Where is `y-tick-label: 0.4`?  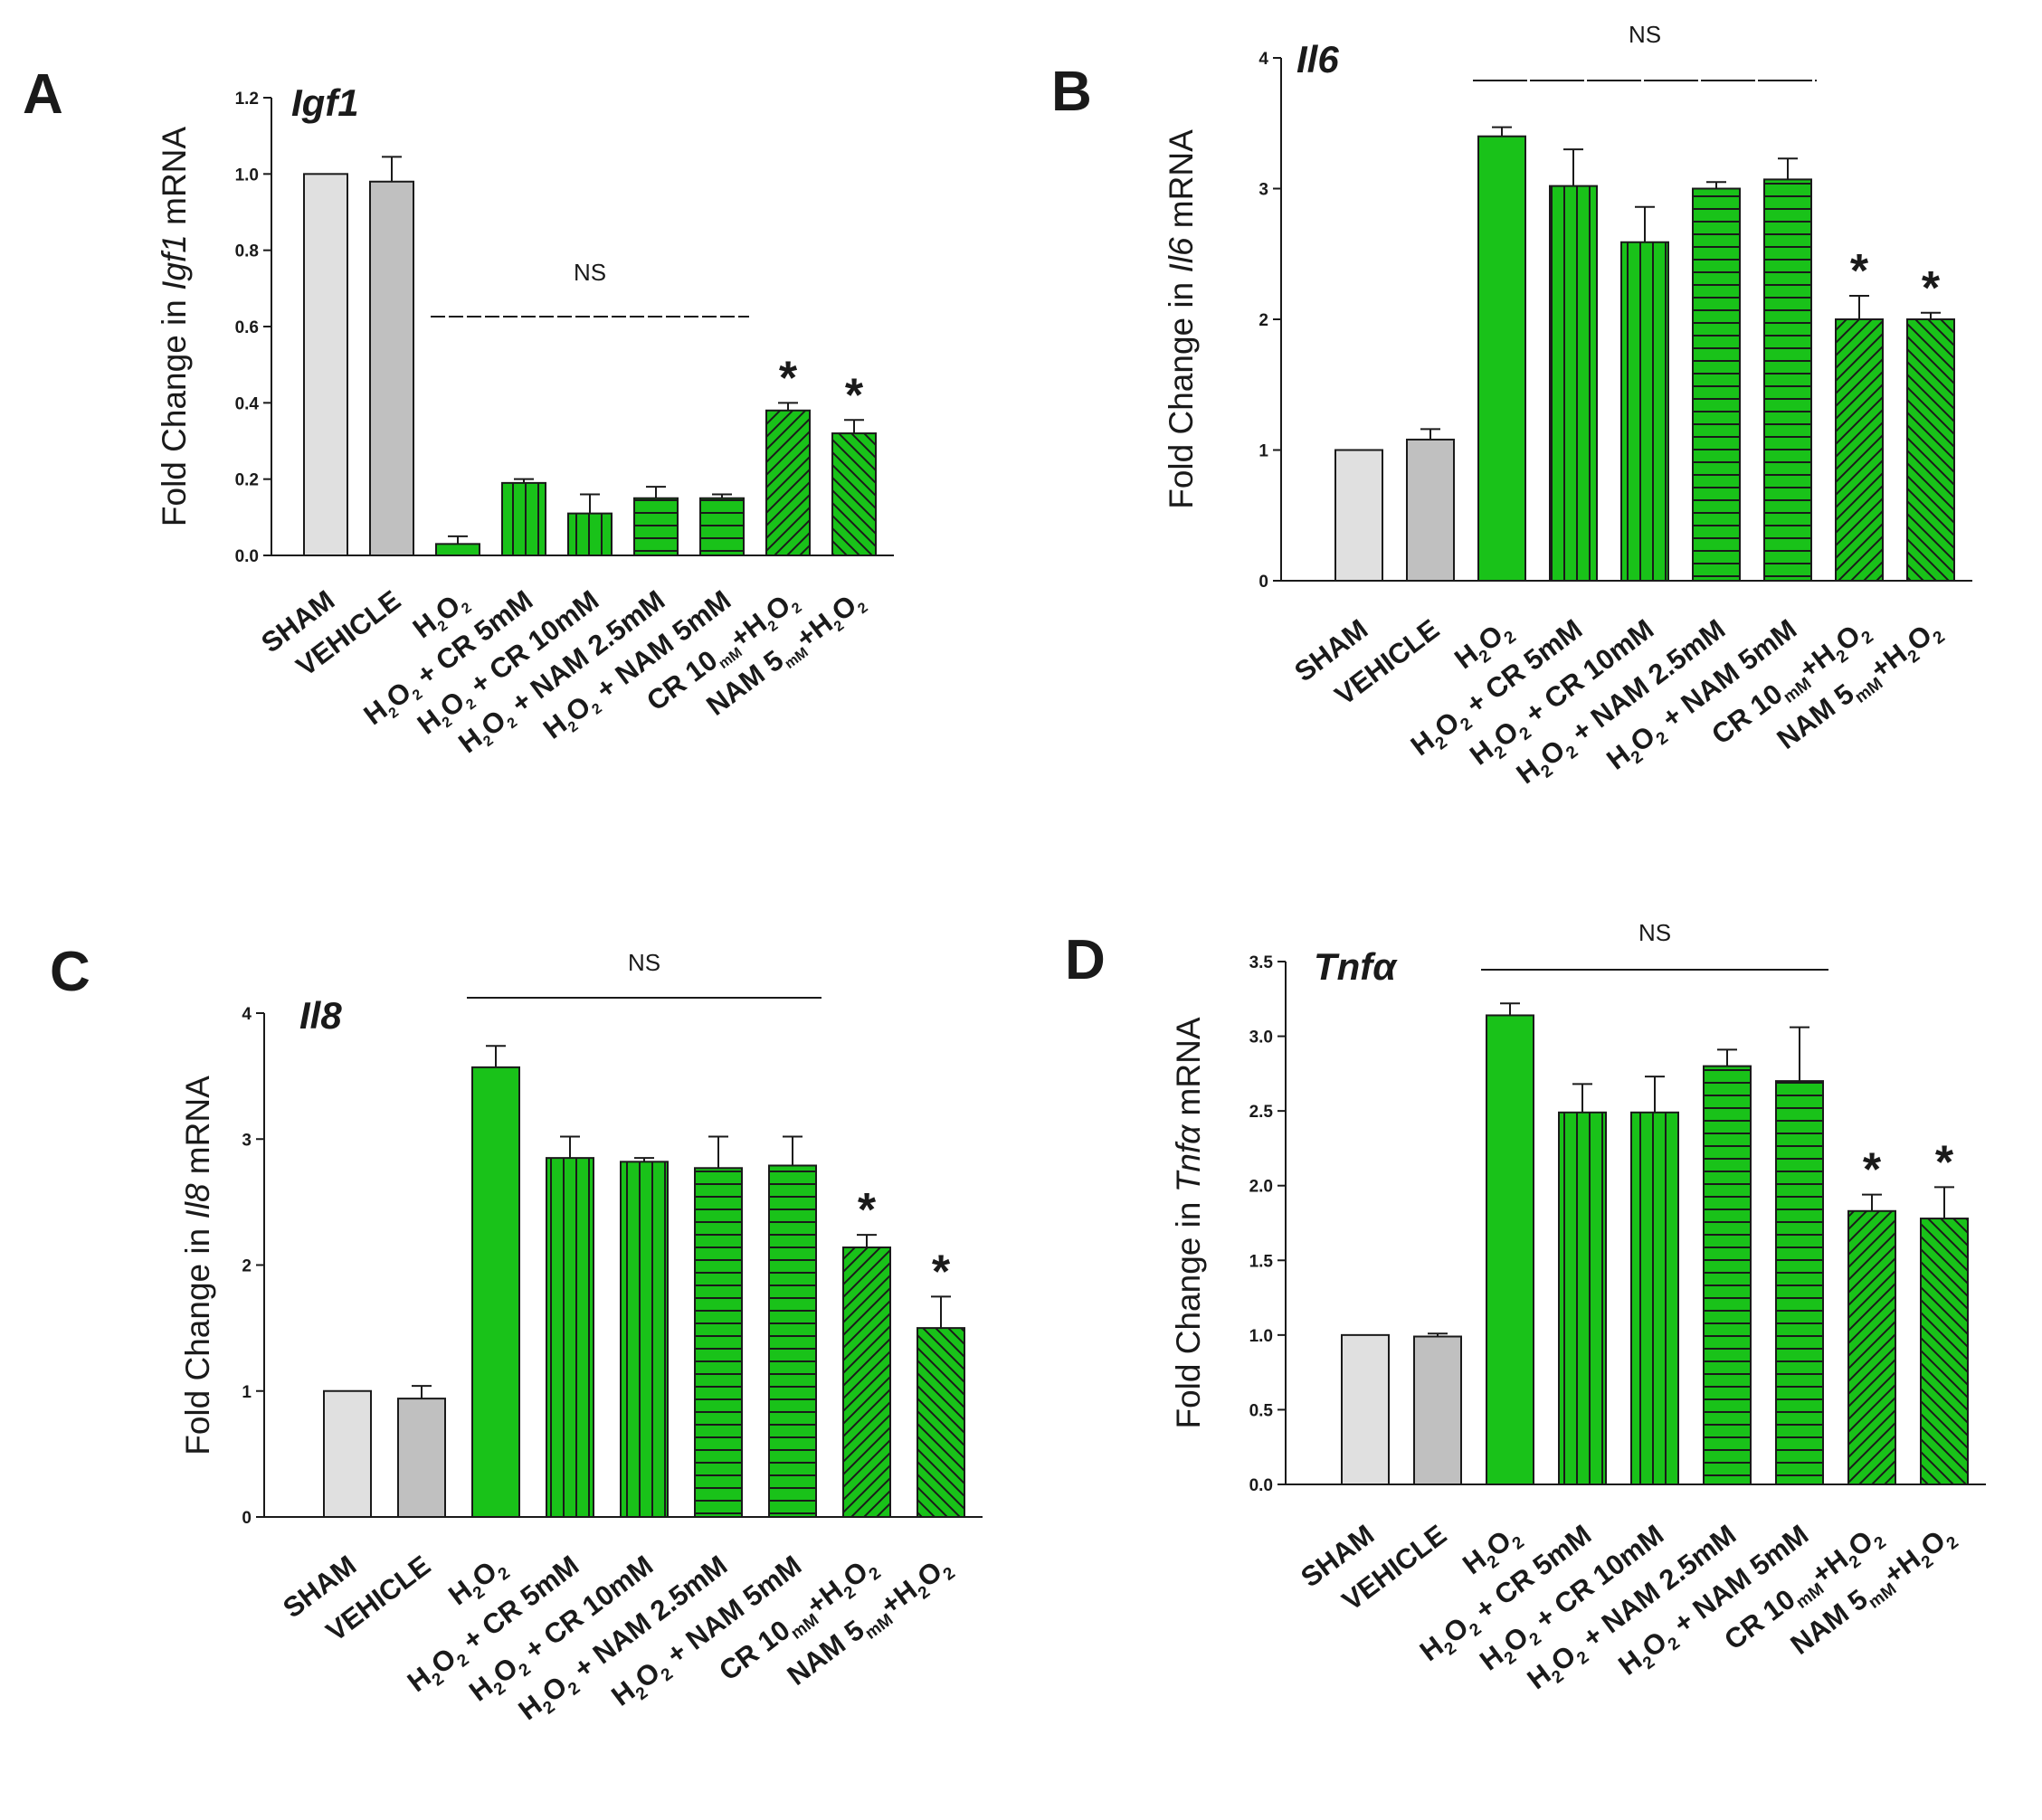
y-tick-label: 0.4 is located at coordinates (247, 404).